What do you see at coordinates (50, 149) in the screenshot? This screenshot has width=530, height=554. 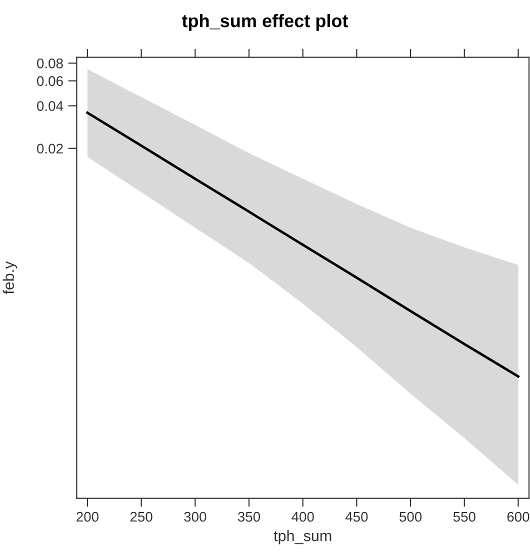 I see `y-tick-label: 0.02` at bounding box center [50, 149].